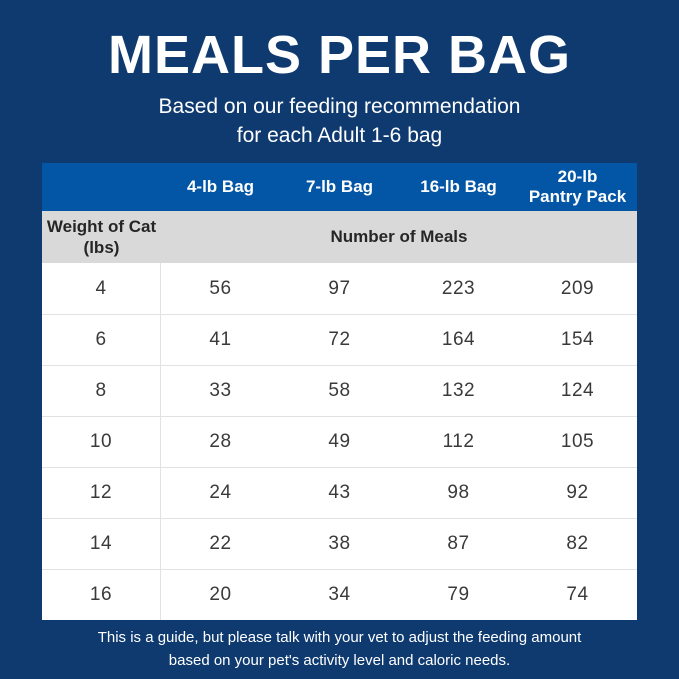 The width and height of the screenshot is (679, 679). What do you see at coordinates (577, 288) in the screenshot?
I see `meals-cell: 209` at bounding box center [577, 288].